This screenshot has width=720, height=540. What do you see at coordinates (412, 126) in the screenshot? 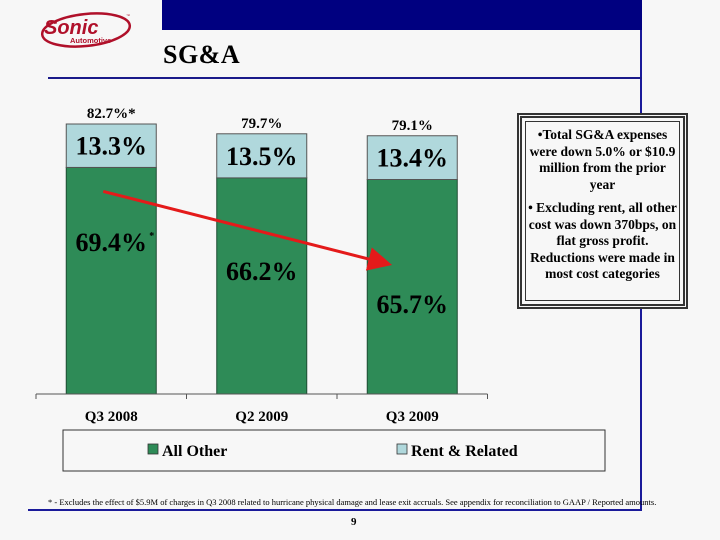
I see `label-total-2: 79.1%` at bounding box center [412, 126].